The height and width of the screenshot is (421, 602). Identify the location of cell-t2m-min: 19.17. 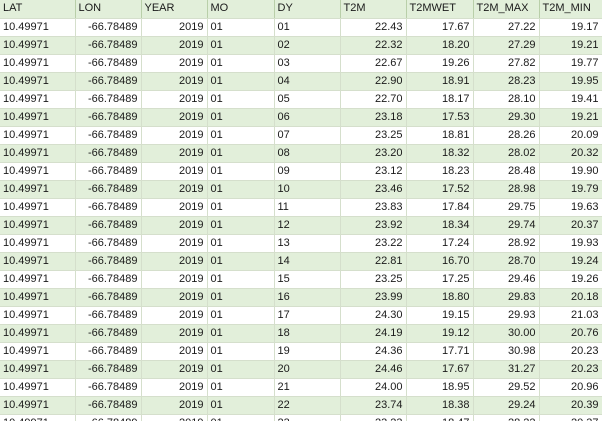
(570, 27).